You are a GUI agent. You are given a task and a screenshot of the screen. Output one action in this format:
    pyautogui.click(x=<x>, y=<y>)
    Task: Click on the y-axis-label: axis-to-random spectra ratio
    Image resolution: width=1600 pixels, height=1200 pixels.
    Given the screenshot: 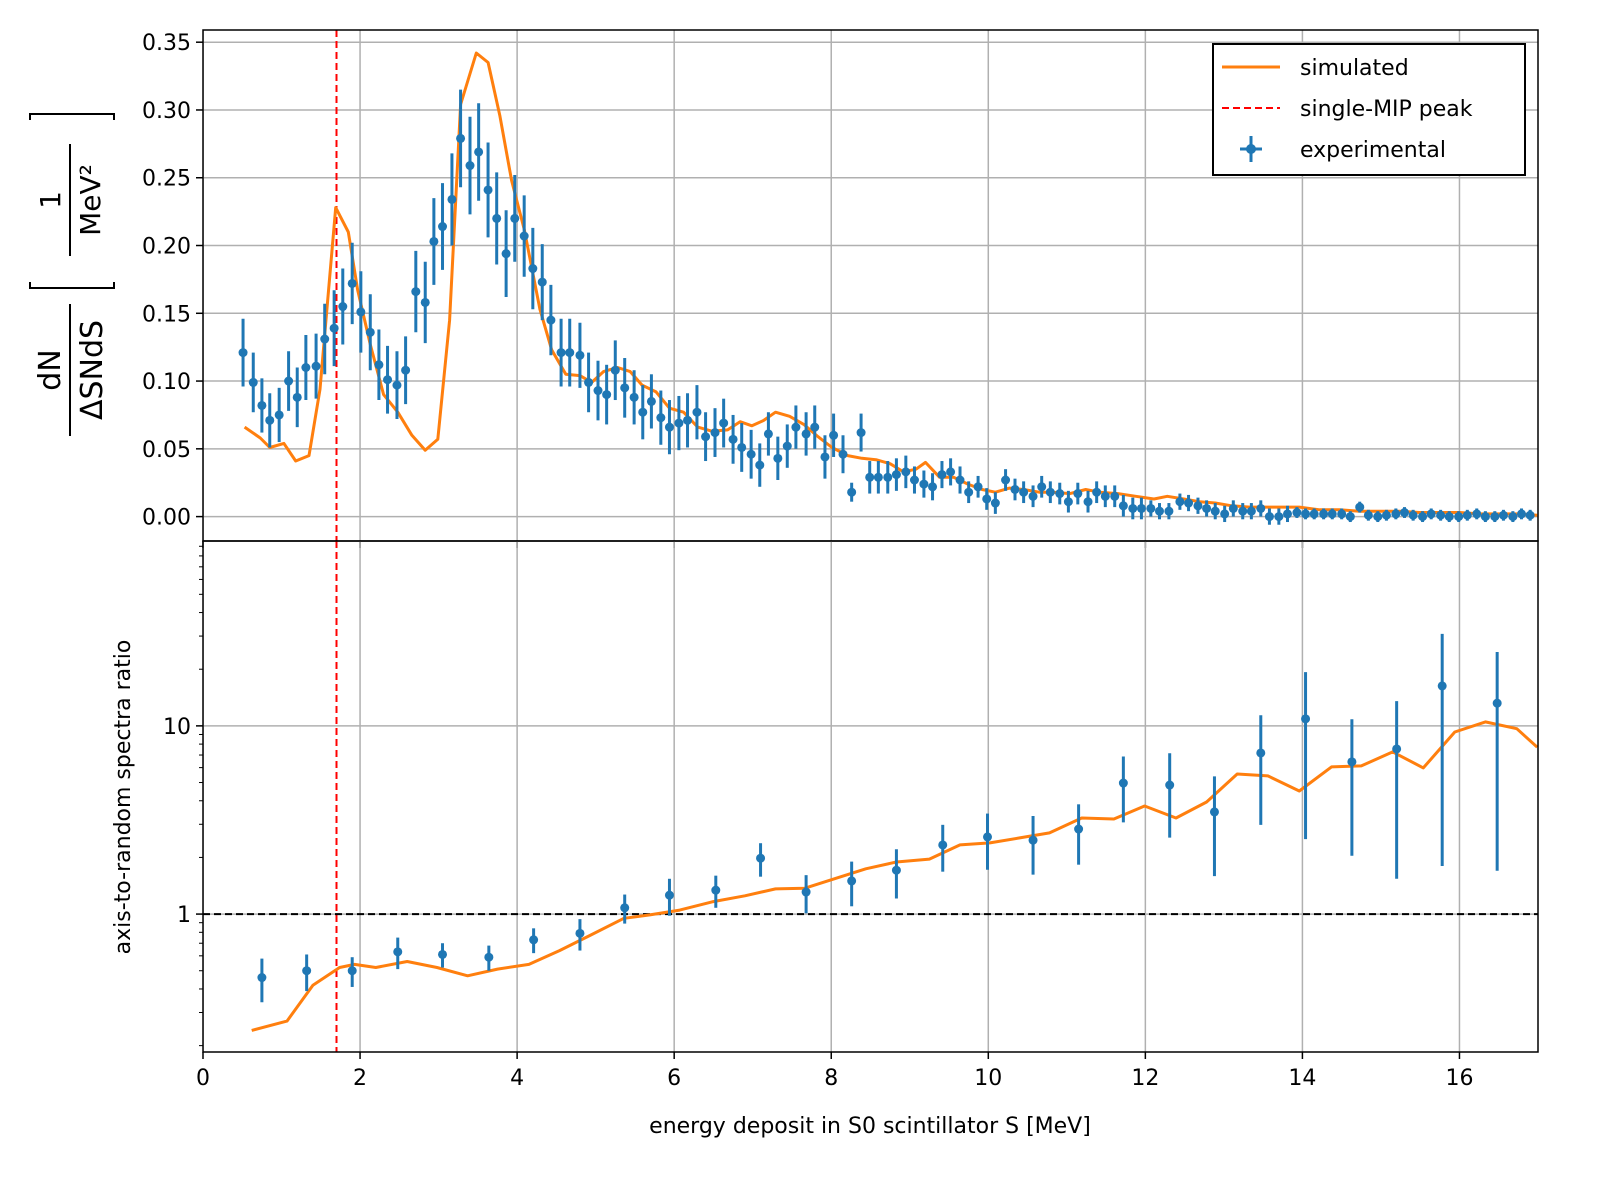 What is the action you would take?
    pyautogui.click(x=123, y=797)
    